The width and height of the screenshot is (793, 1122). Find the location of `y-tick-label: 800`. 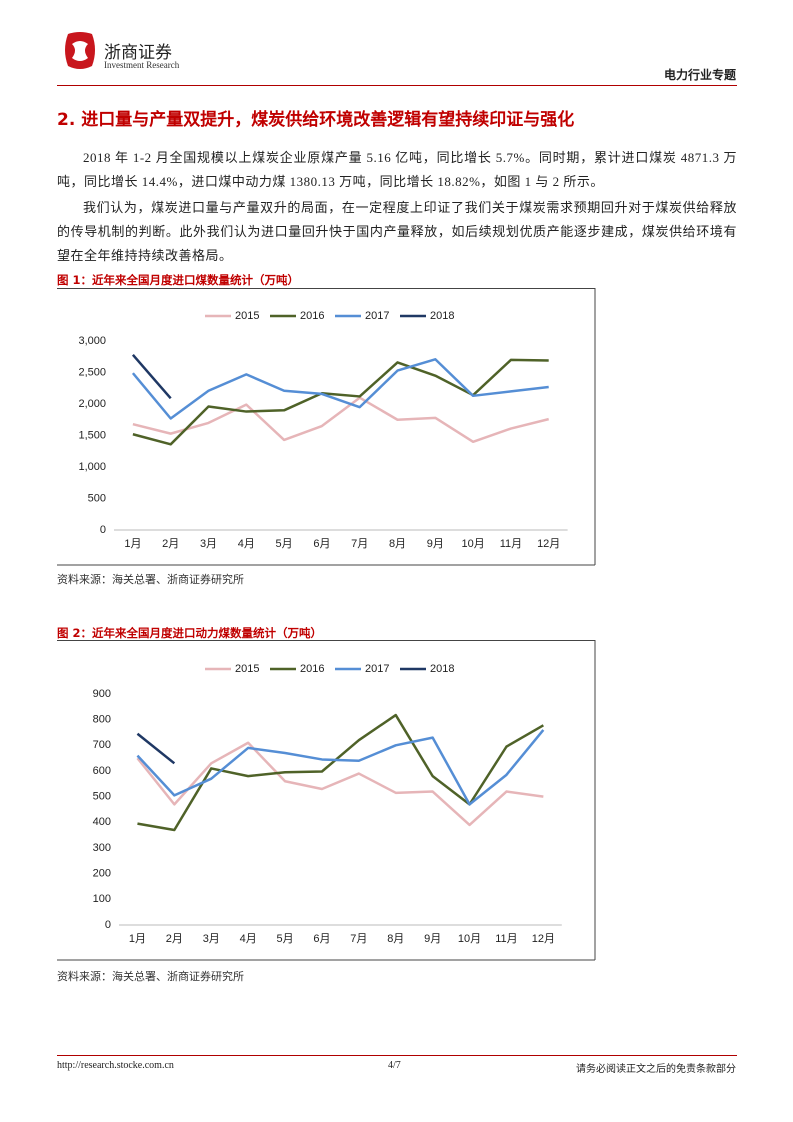

y-tick-label: 800 is located at coordinates (102, 720).